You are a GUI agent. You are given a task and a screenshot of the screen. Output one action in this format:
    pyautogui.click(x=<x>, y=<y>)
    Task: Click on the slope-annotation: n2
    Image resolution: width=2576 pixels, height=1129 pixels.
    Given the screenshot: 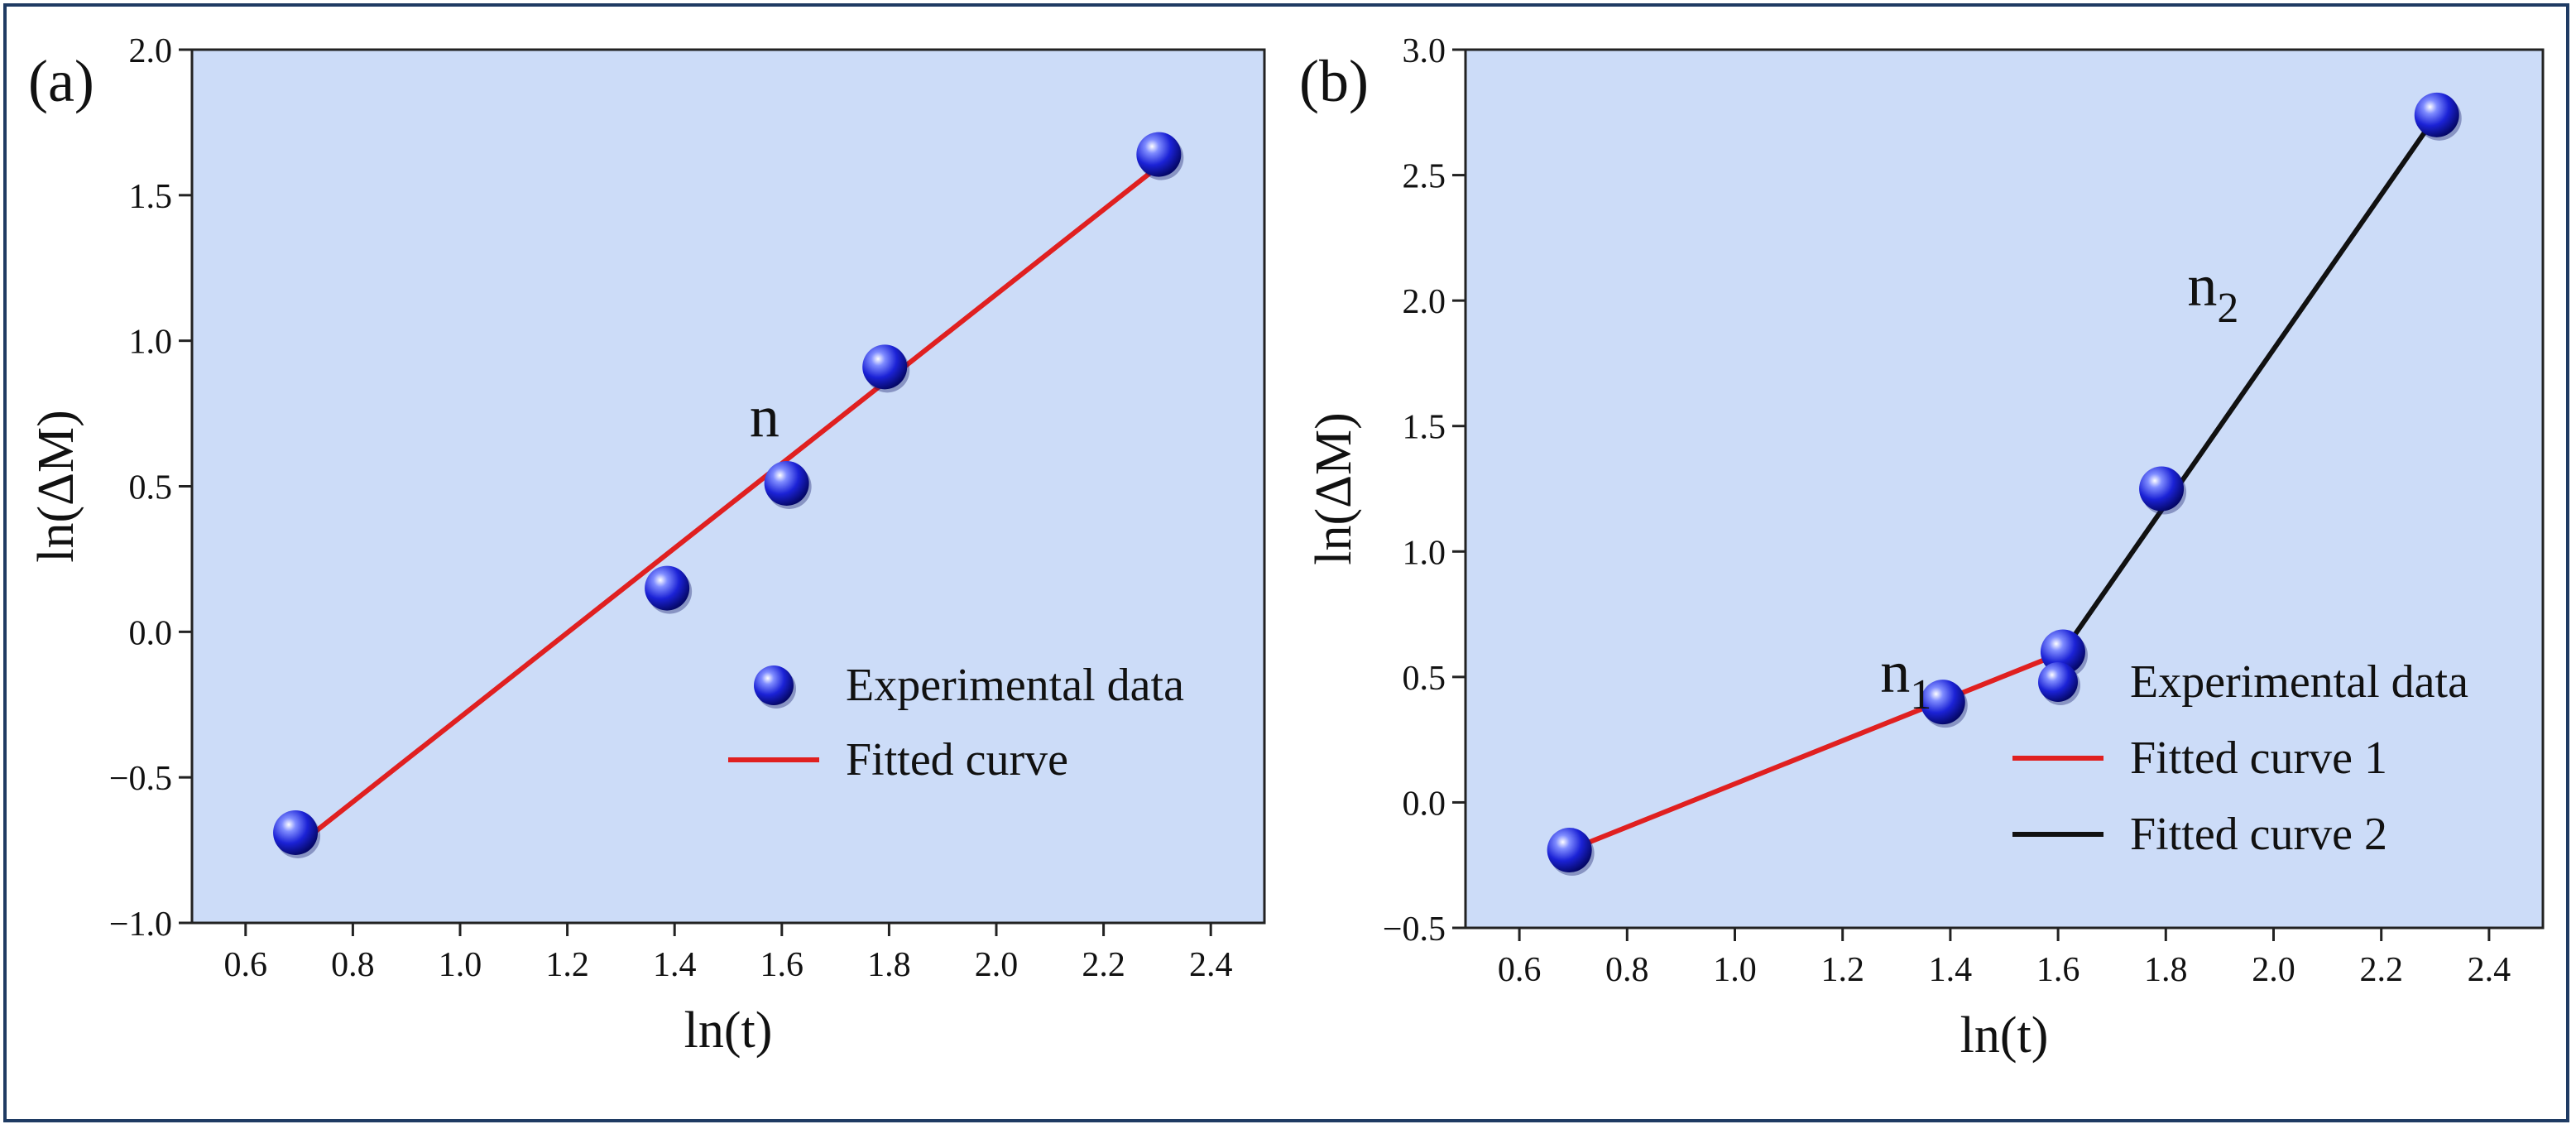 What is the action you would take?
    pyautogui.click(x=2213, y=292)
    